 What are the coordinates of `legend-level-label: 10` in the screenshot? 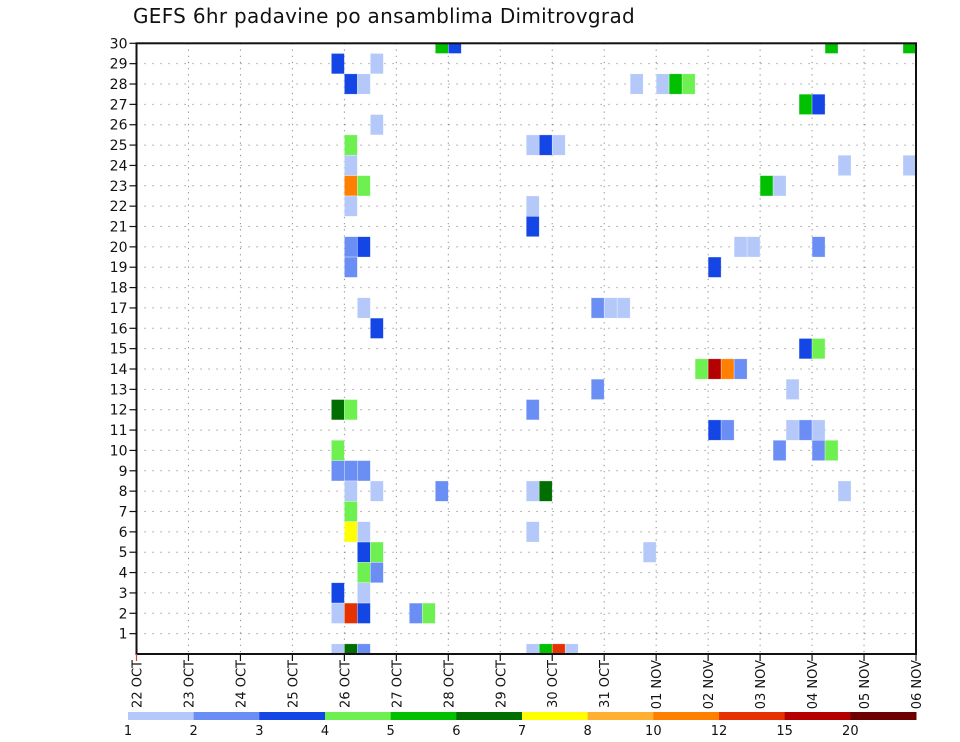 It's located at (653, 731).